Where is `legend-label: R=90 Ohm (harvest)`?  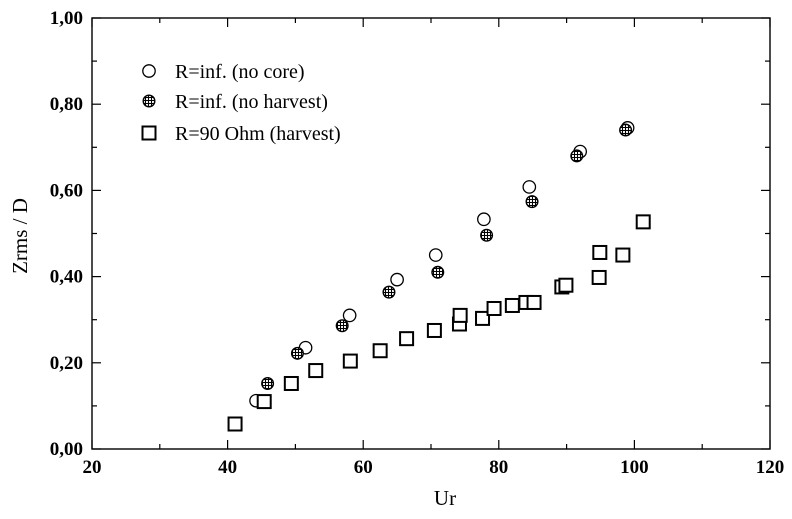
legend-label: R=90 Ohm (harvest) is located at coordinates (258, 134).